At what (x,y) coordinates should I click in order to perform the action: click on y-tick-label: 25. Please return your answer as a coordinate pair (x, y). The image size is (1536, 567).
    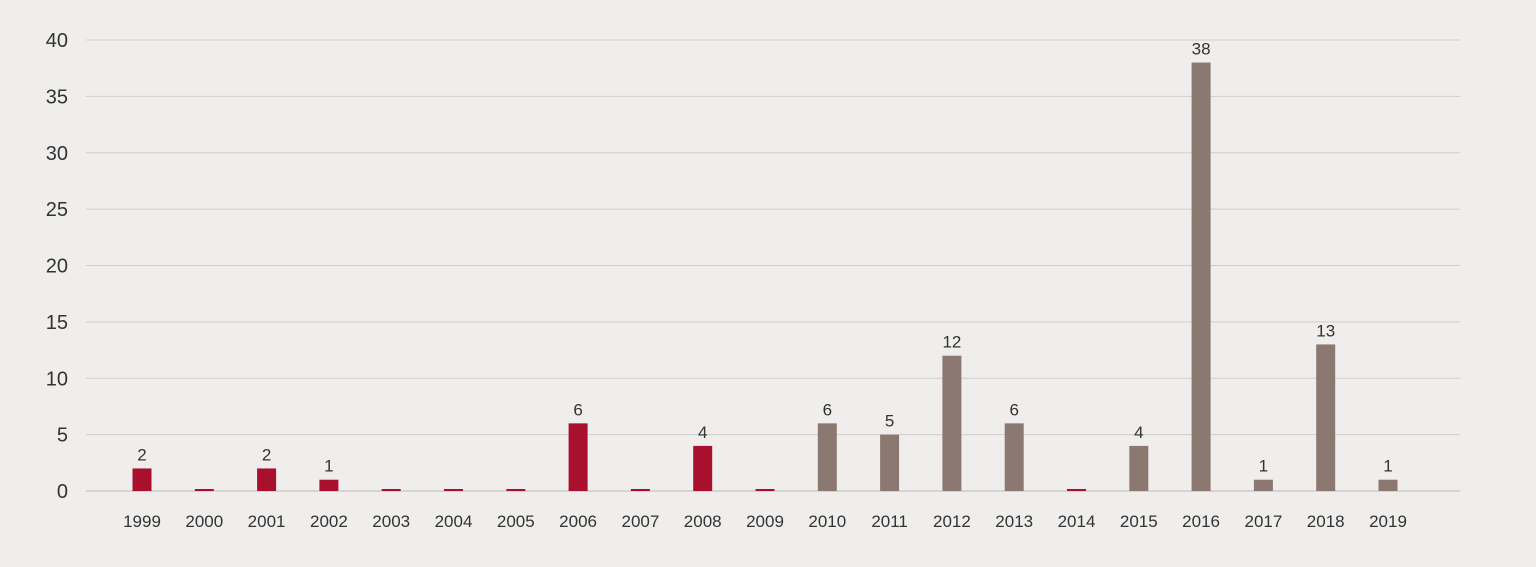
    Looking at the image, I should click on (57, 210).